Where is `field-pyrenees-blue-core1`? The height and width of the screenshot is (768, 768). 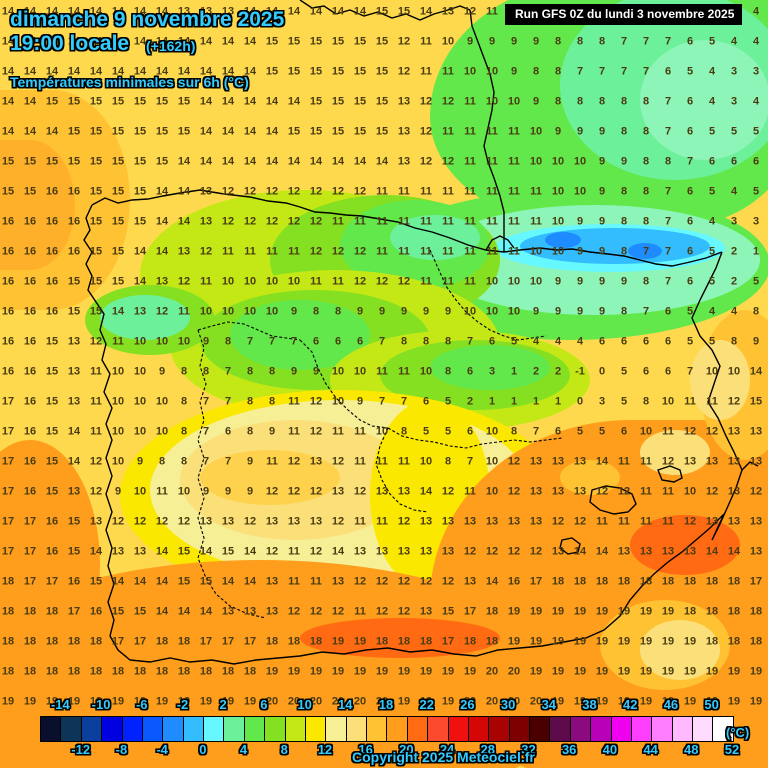
field-pyrenees-blue-core1 is located at coordinates (563, 240).